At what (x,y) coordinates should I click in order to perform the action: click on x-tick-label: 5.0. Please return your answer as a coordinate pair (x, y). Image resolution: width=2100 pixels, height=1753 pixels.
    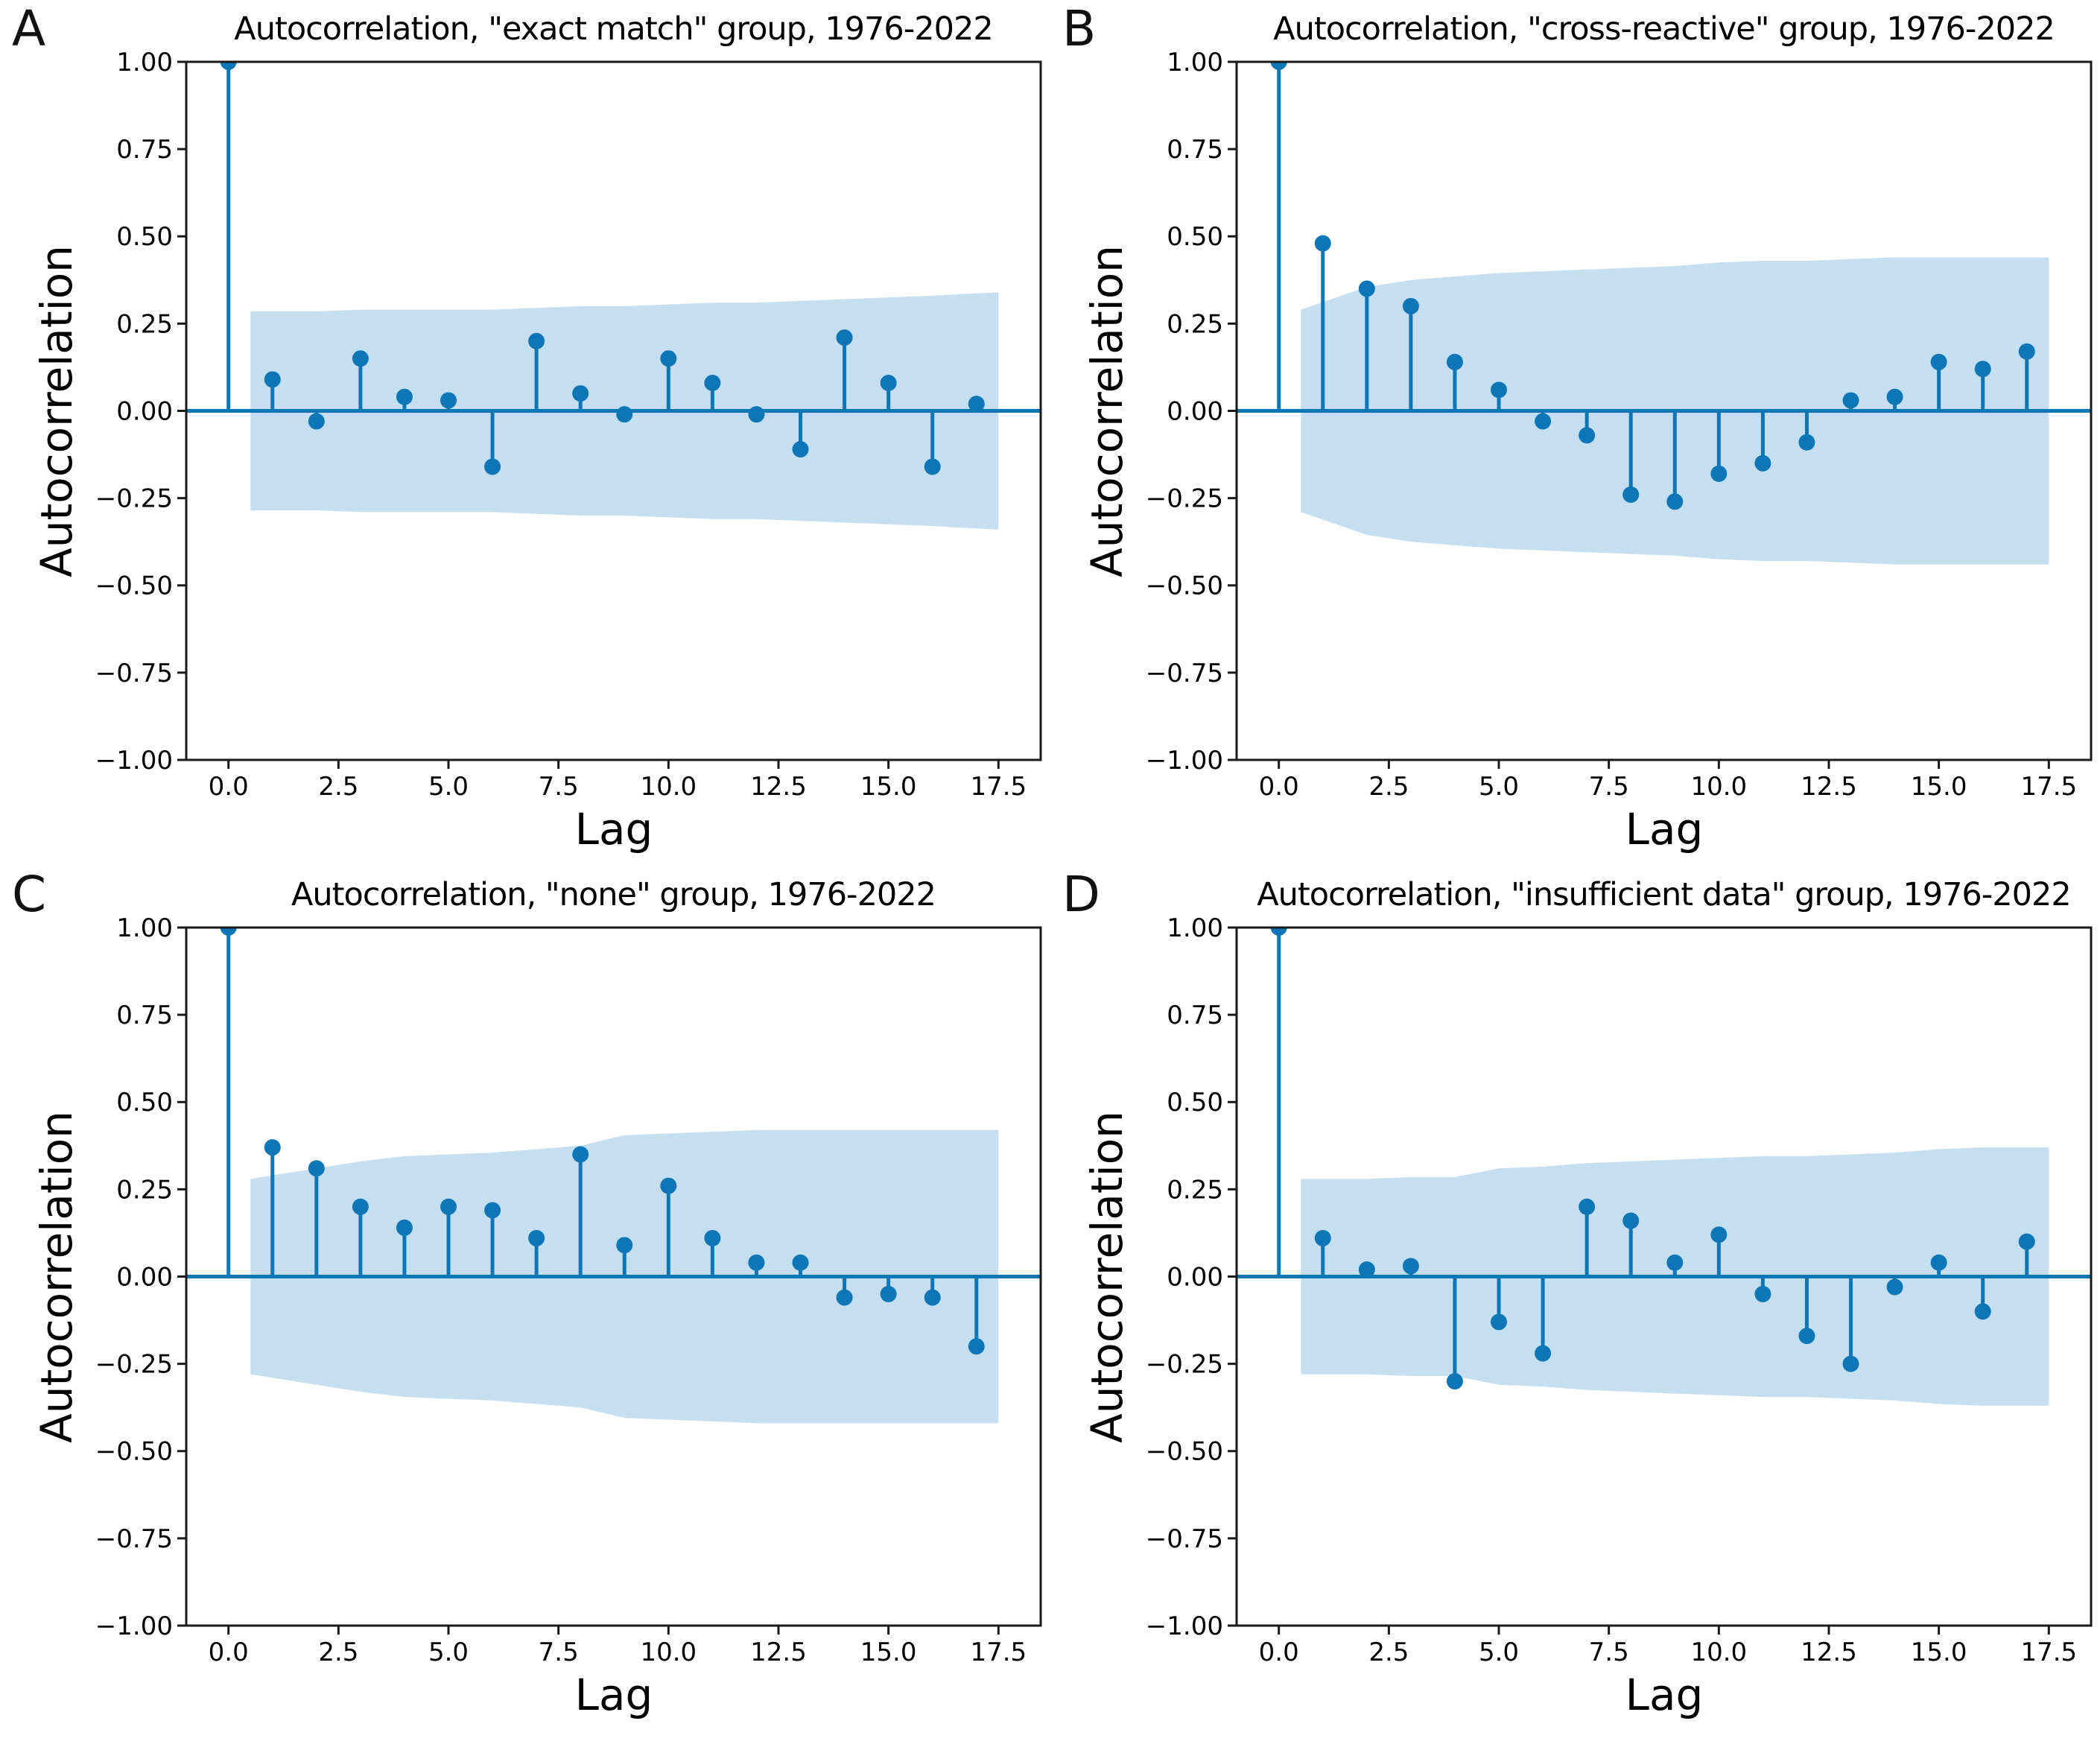
    Looking at the image, I should click on (1499, 1652).